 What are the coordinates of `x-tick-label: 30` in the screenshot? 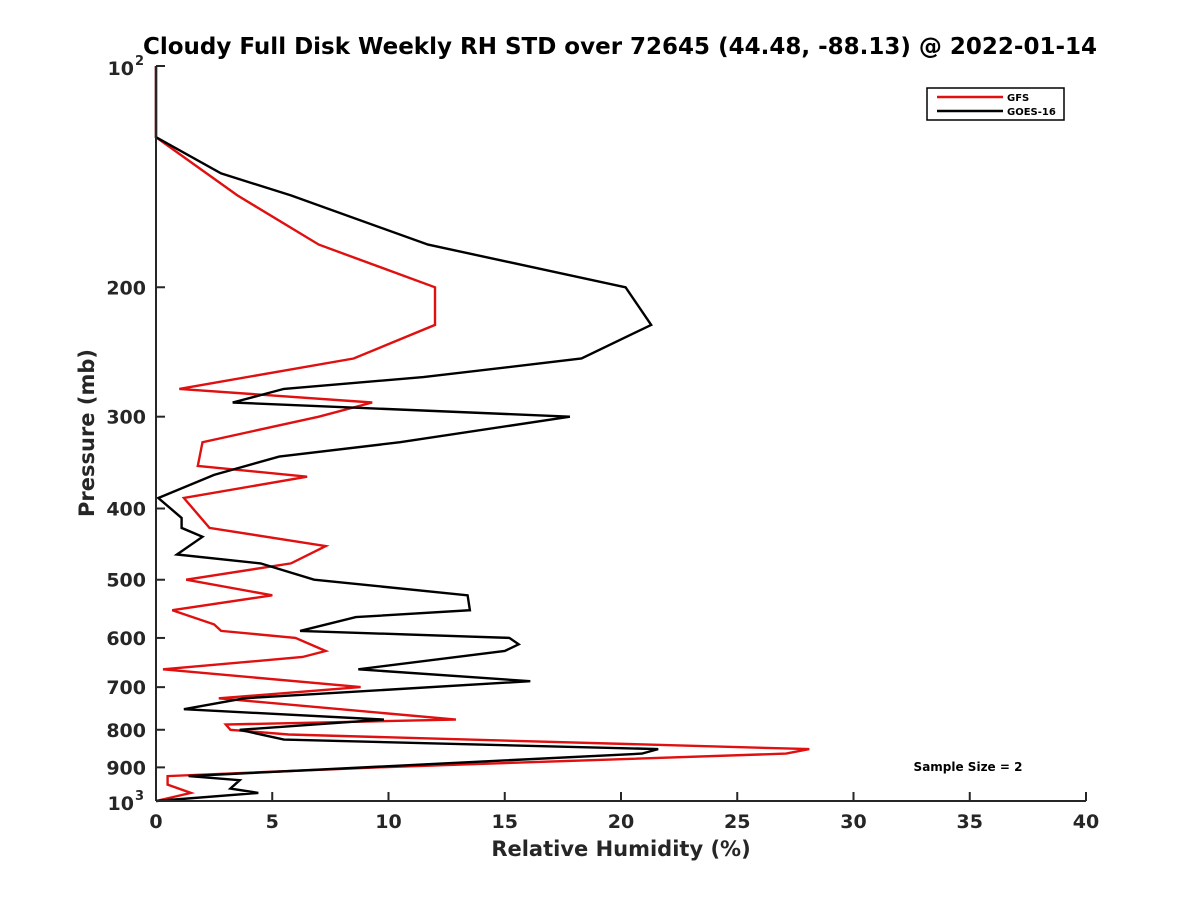 It's located at (853, 822).